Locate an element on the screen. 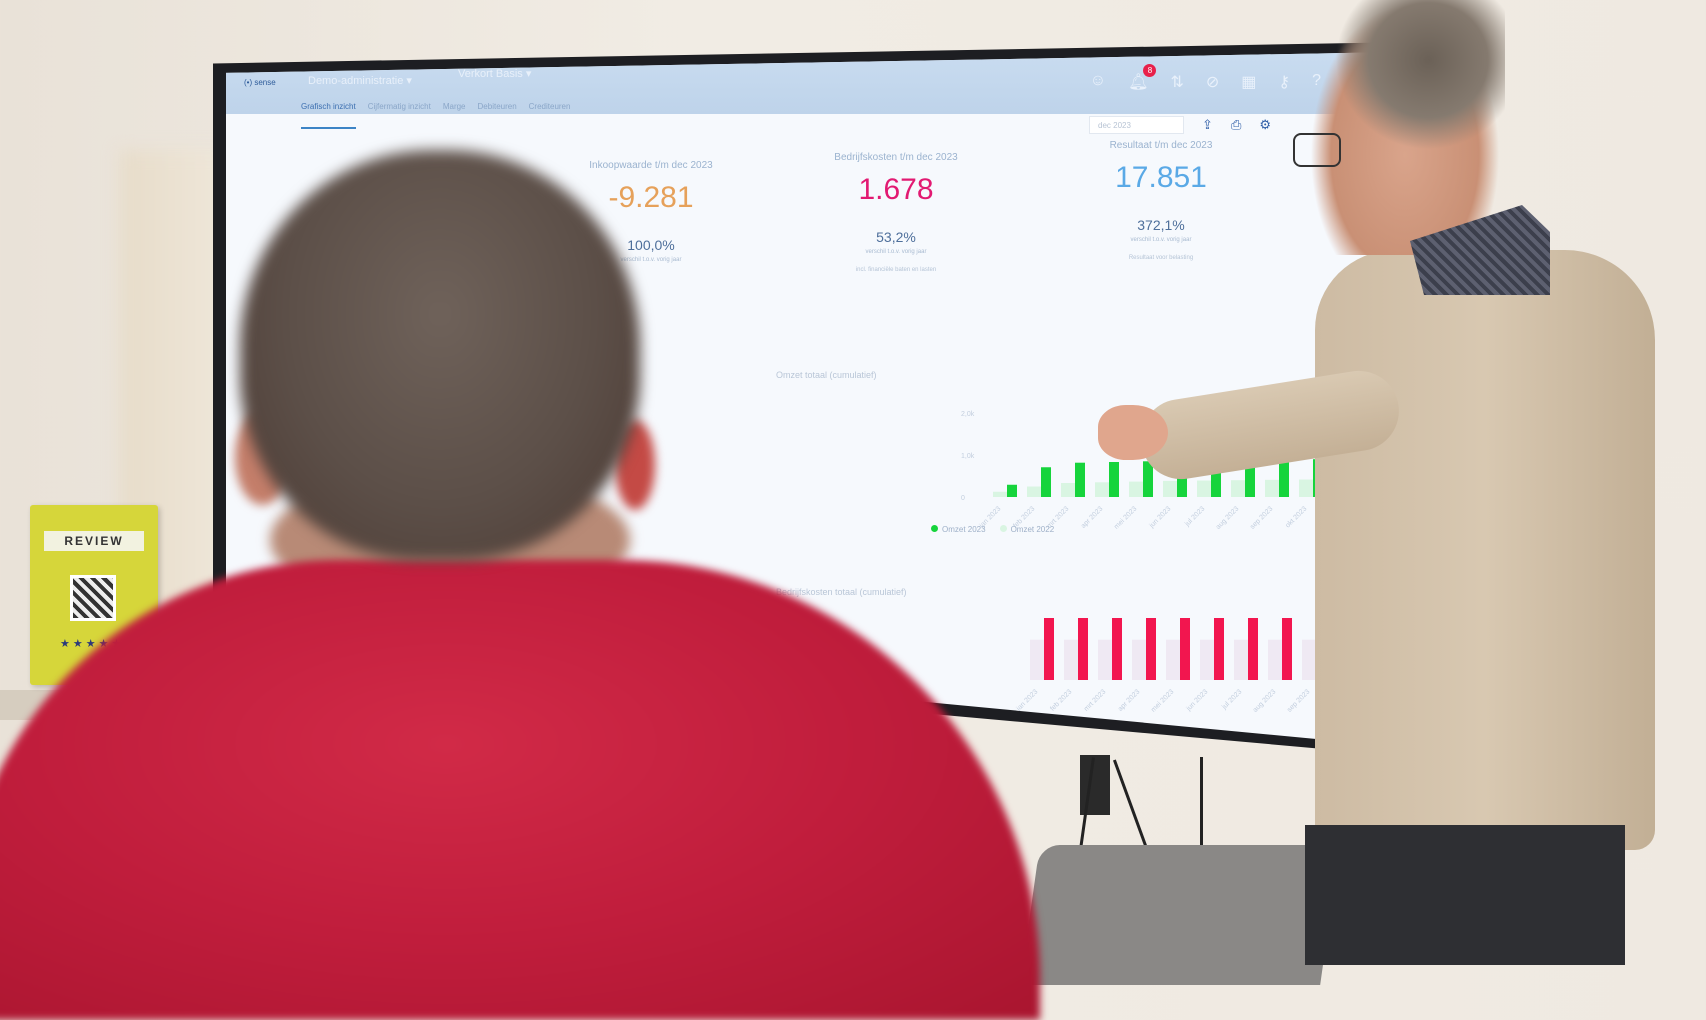  top-icons: ☺ 🔔︎8 ⇅ ⊘ ▦ ⚷ ? is located at coordinates (1205, 78).